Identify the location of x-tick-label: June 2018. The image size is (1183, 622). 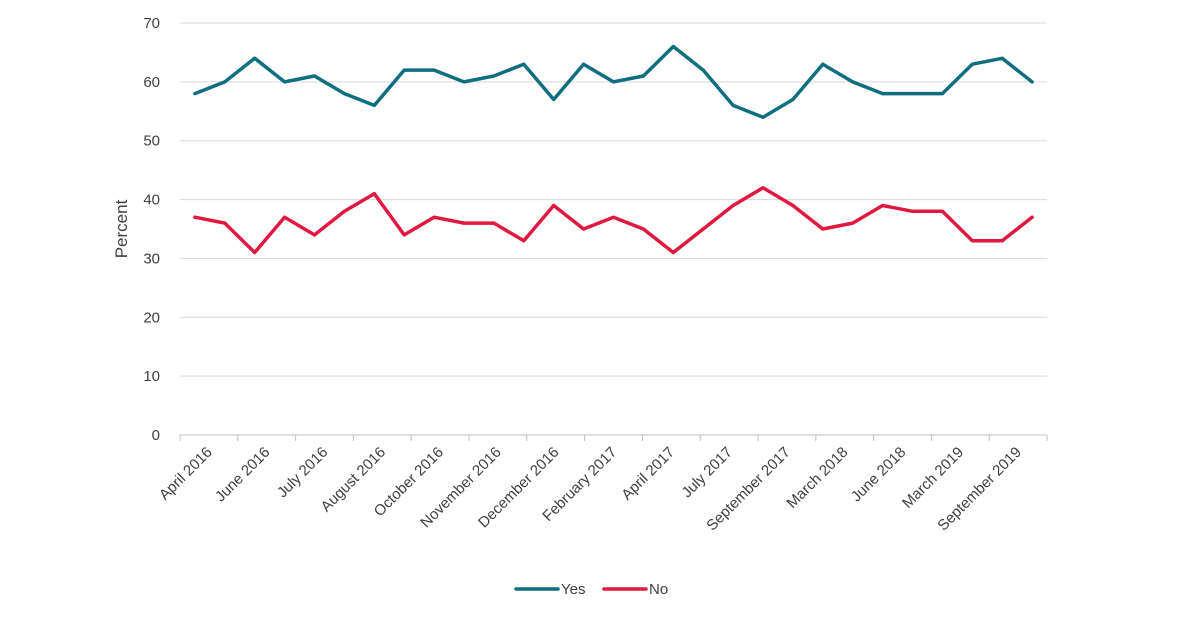
(879, 475).